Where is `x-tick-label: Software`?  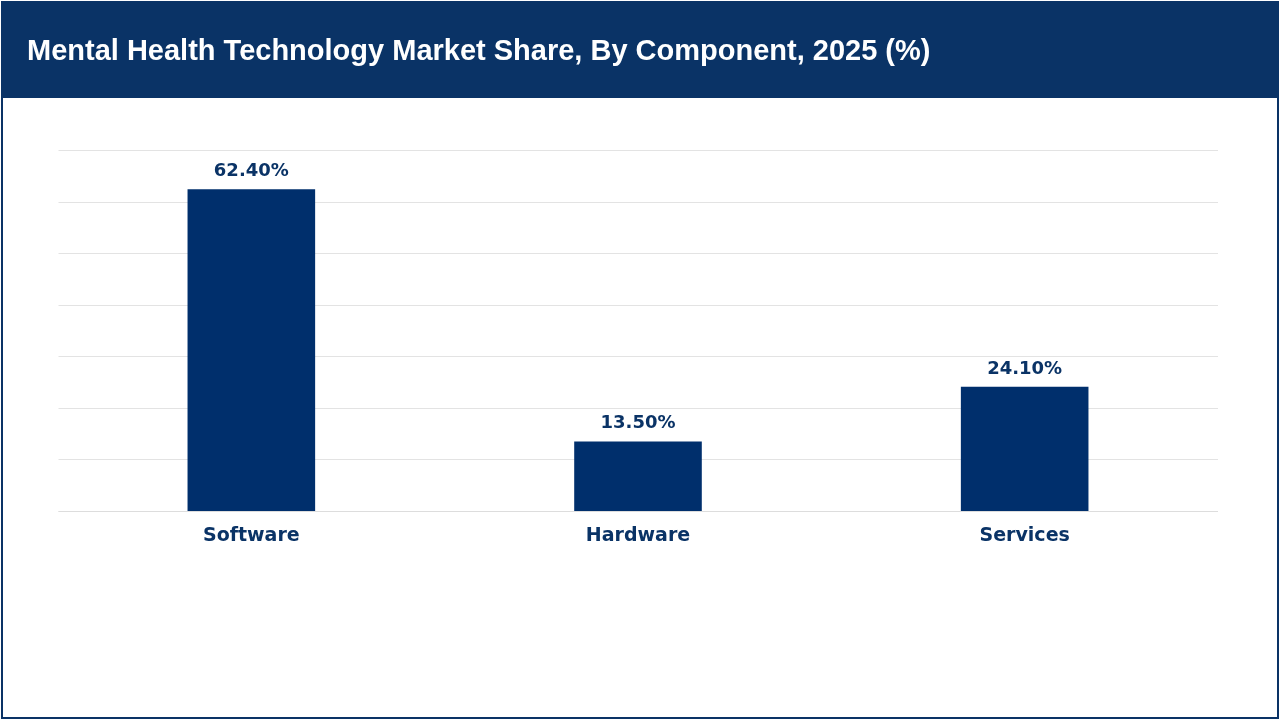 x-tick-label: Software is located at coordinates (251, 533).